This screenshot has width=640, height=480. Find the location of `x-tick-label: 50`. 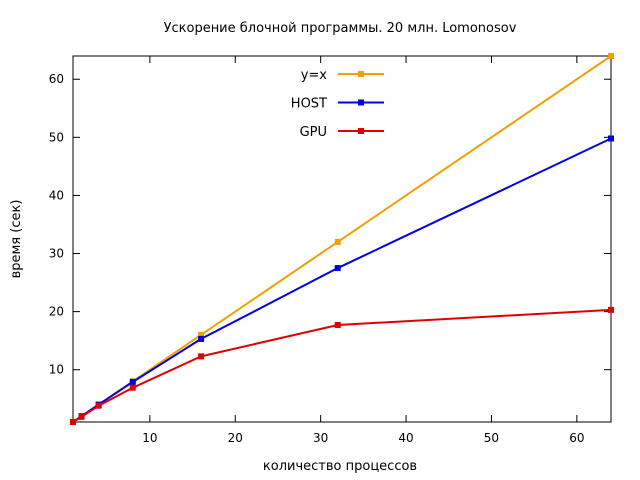

x-tick-label: 50 is located at coordinates (491, 438).